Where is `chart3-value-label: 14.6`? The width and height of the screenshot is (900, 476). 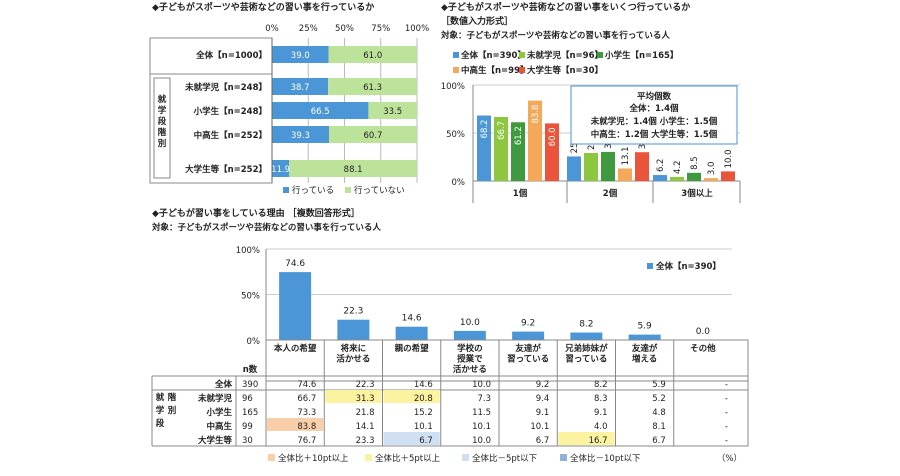 chart3-value-label: 14.6 is located at coordinates (412, 319).